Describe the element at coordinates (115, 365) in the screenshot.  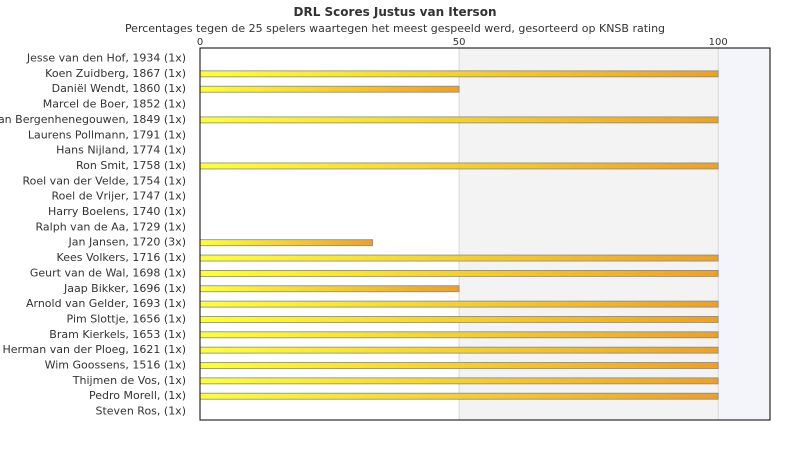
I see `category-label: Wim Goossens, 1516 (1x)` at that location.